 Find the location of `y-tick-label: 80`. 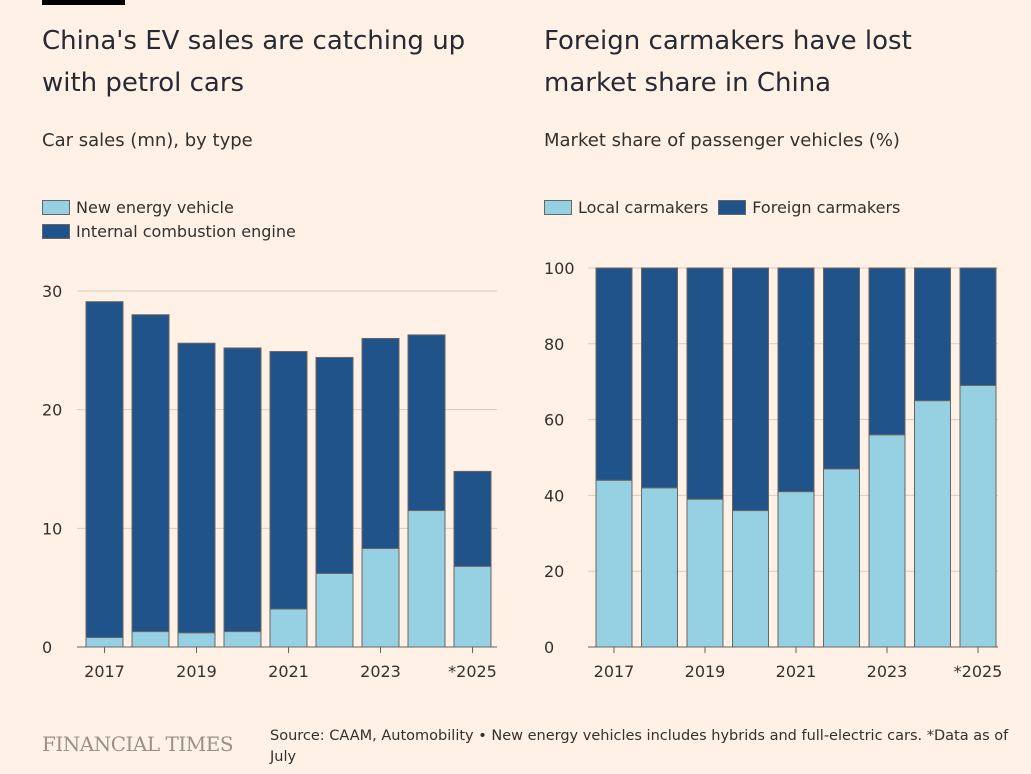

y-tick-label: 80 is located at coordinates (554, 344).